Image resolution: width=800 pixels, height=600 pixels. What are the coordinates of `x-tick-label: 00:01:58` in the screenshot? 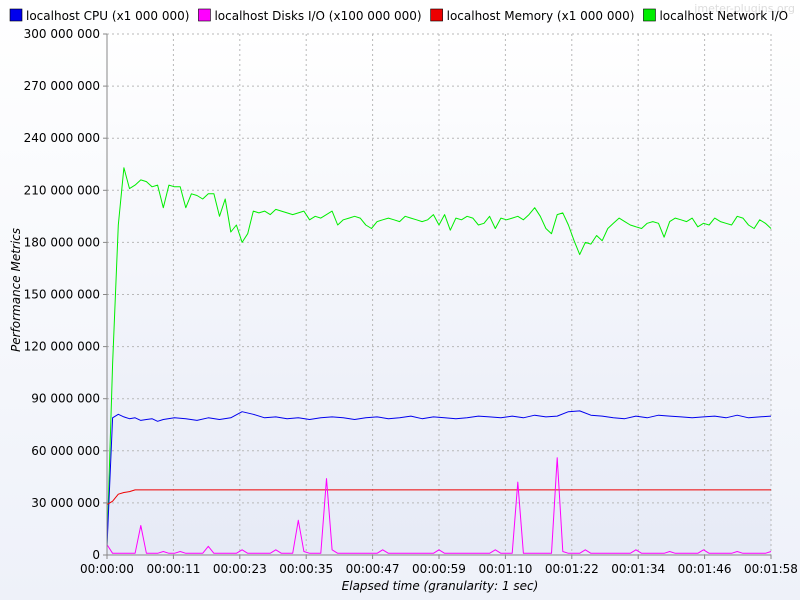 It's located at (771, 569).